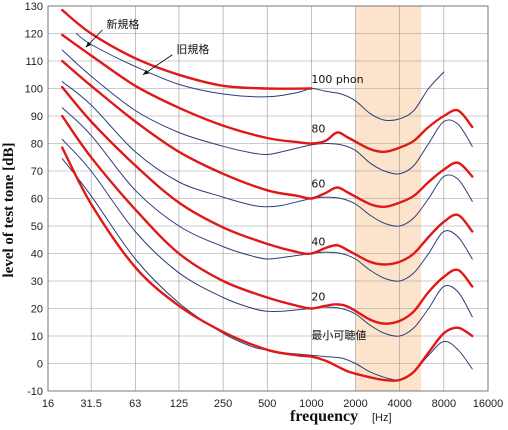  Describe the element at coordinates (35, 392) in the screenshot. I see `y-tick-label: -10` at that location.